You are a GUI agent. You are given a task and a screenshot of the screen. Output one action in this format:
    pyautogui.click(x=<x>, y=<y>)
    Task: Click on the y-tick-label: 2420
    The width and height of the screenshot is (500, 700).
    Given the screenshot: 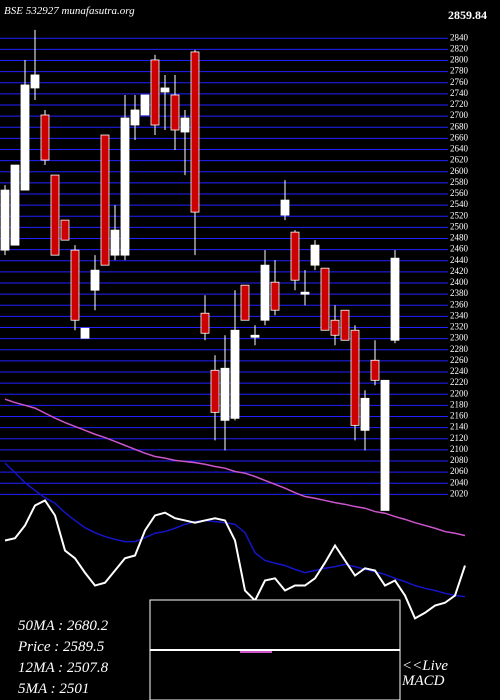 What is the action you would take?
    pyautogui.click(x=459, y=271)
    